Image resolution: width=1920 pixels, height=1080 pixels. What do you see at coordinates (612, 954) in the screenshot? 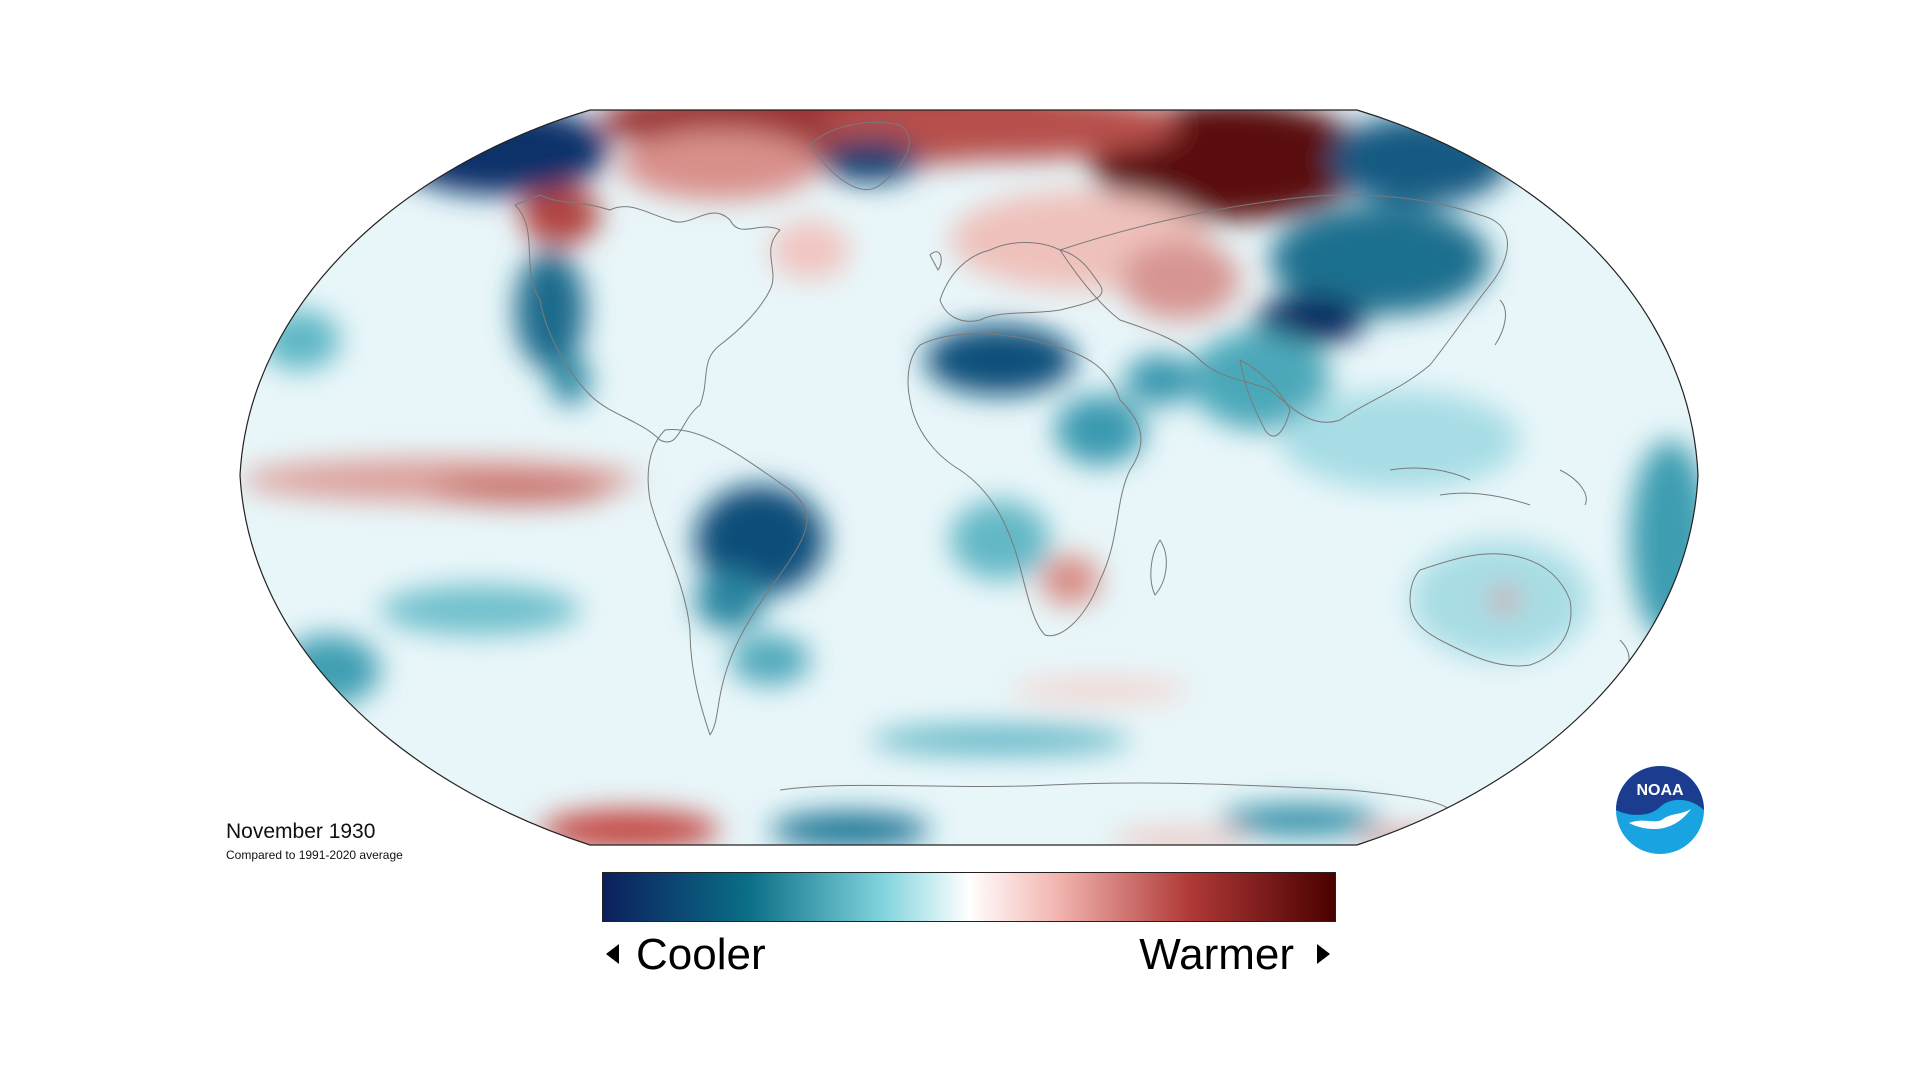
I see `left-triangle-icon` at bounding box center [612, 954].